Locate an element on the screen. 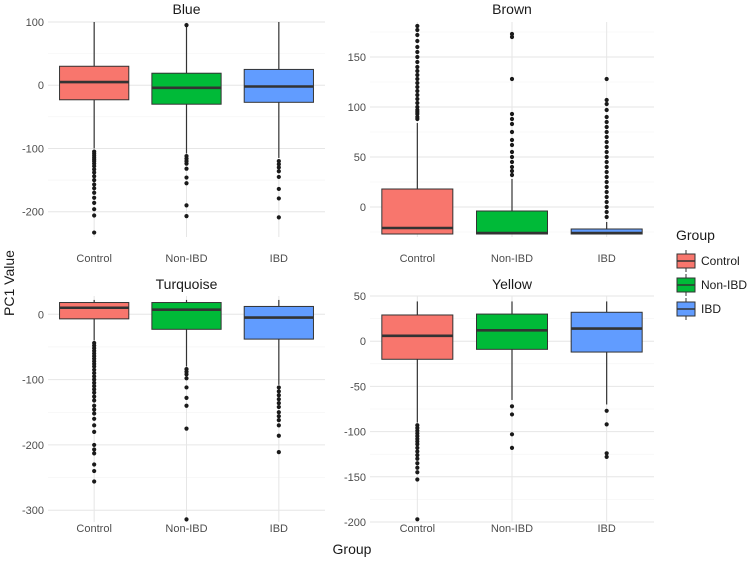  legend-item-non-ibd: Non-IBD is located at coordinates (711, 285).